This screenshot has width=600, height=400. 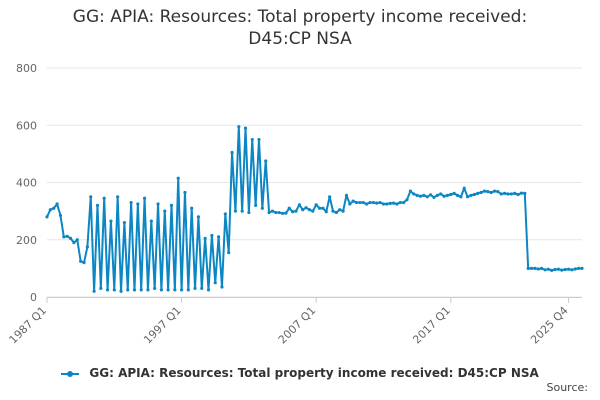 What do you see at coordinates (297, 325) in the screenshot?
I see `x-tick-label: 2007 Q1` at bounding box center [297, 325].